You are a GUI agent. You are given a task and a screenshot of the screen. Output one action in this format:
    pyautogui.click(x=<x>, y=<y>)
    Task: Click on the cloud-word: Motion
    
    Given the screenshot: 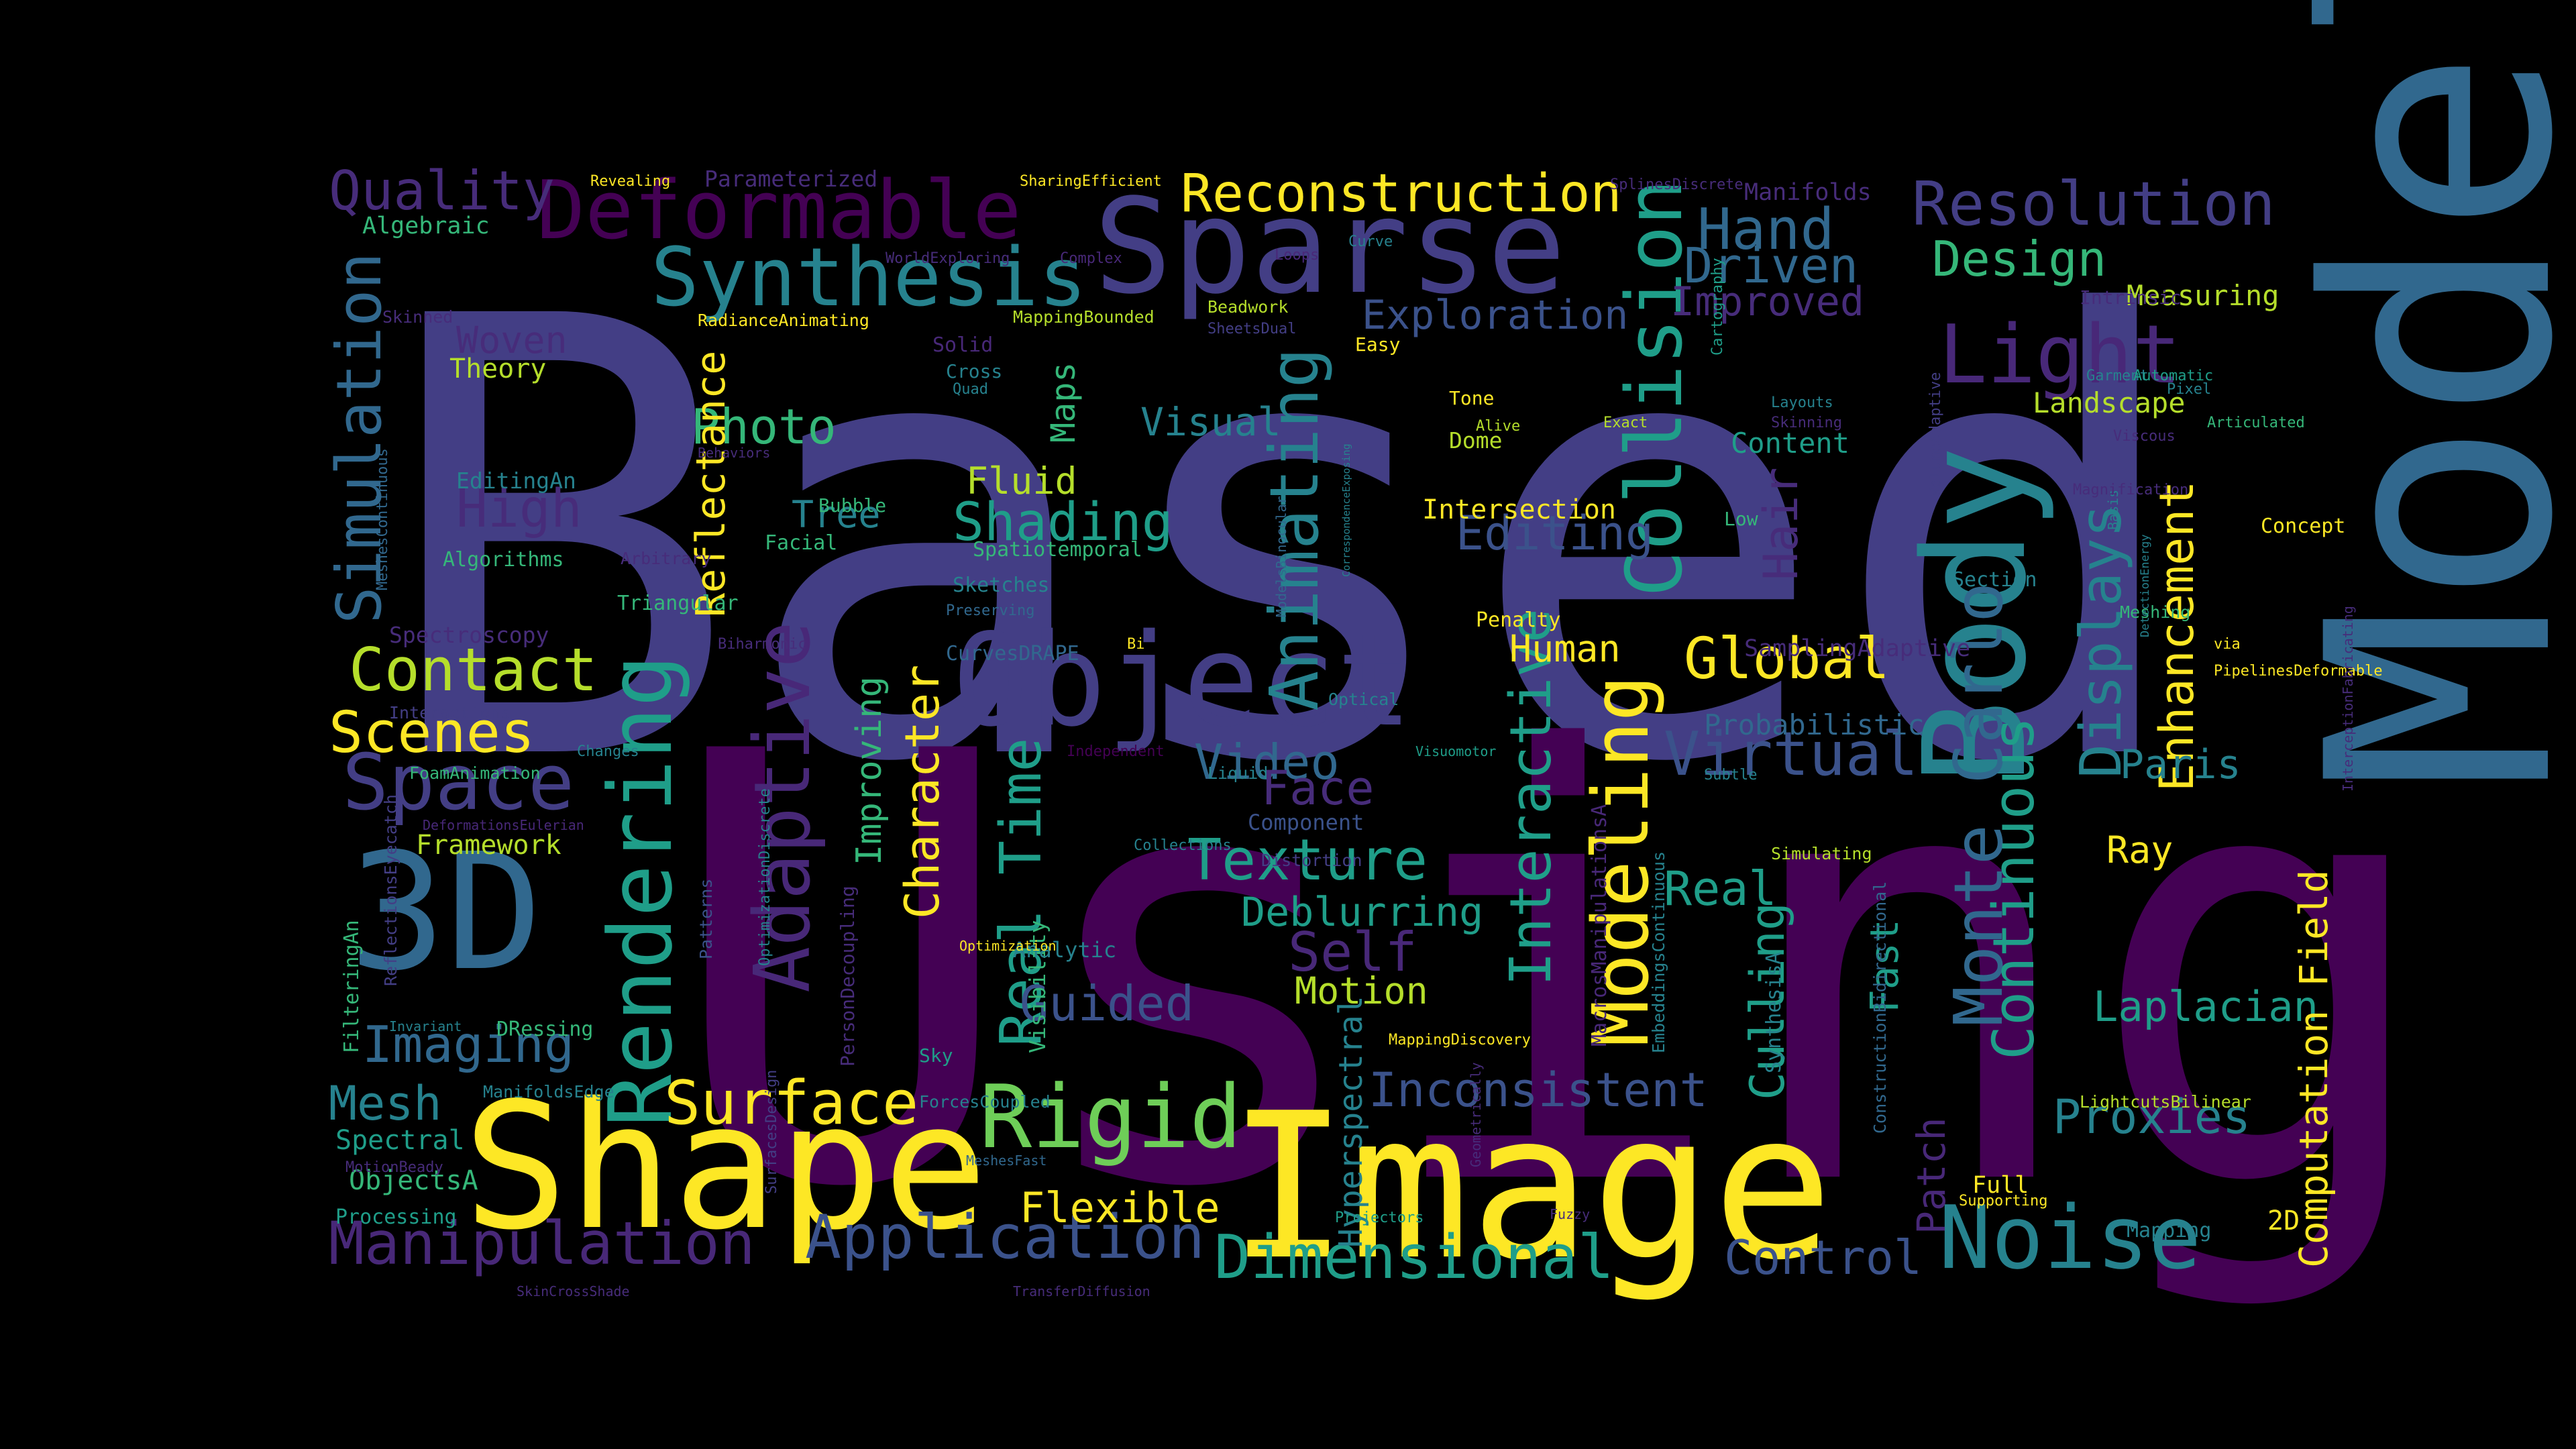 What is the action you would take?
    pyautogui.click(x=1361, y=990)
    